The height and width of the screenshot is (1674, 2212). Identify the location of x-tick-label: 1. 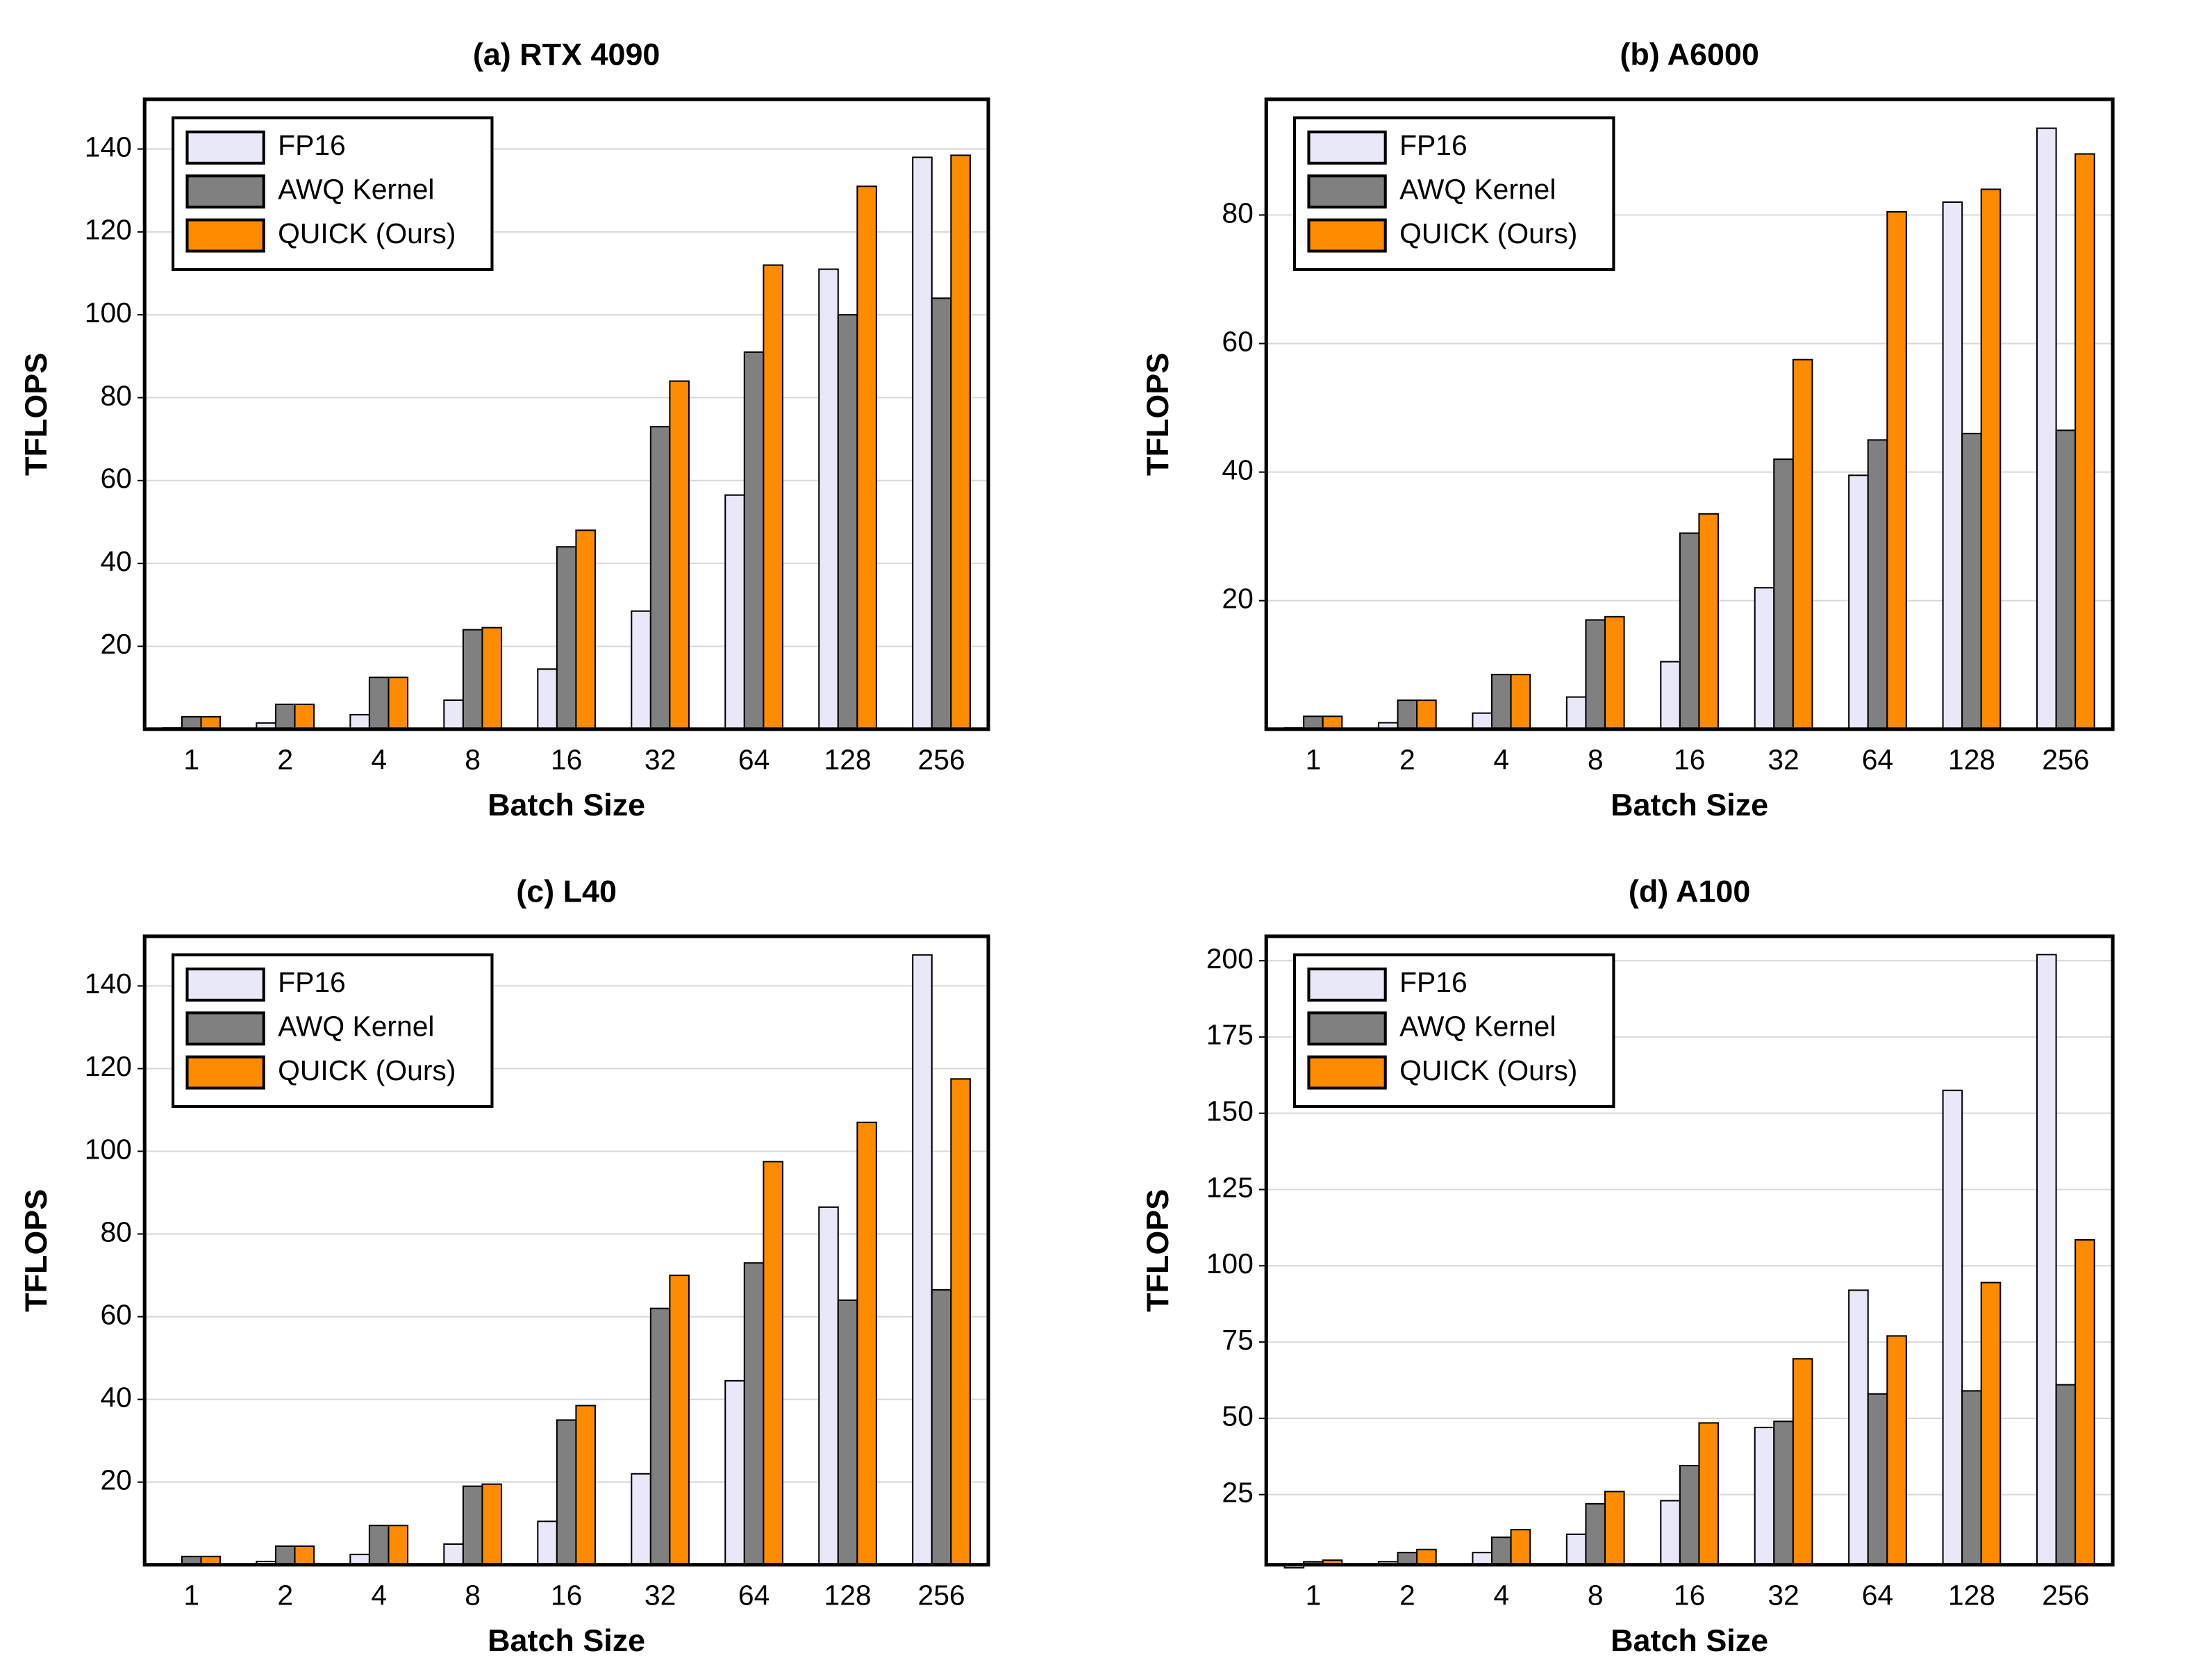
(191, 760).